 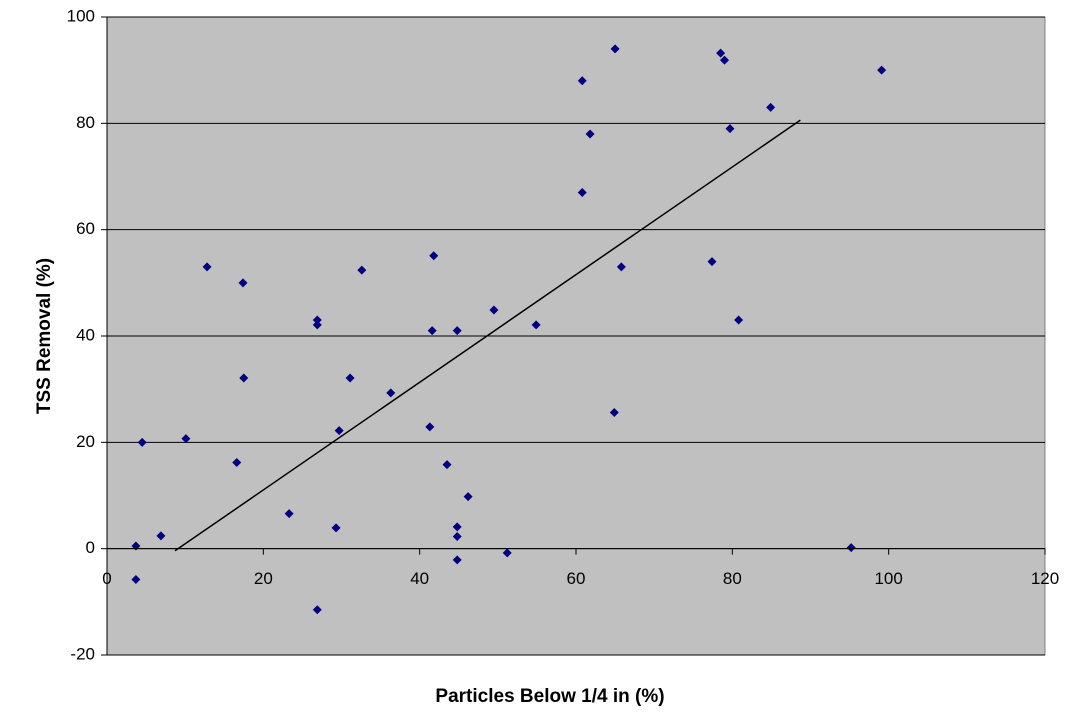 What do you see at coordinates (85, 441) in the screenshot?
I see `y-tick-label: 20` at bounding box center [85, 441].